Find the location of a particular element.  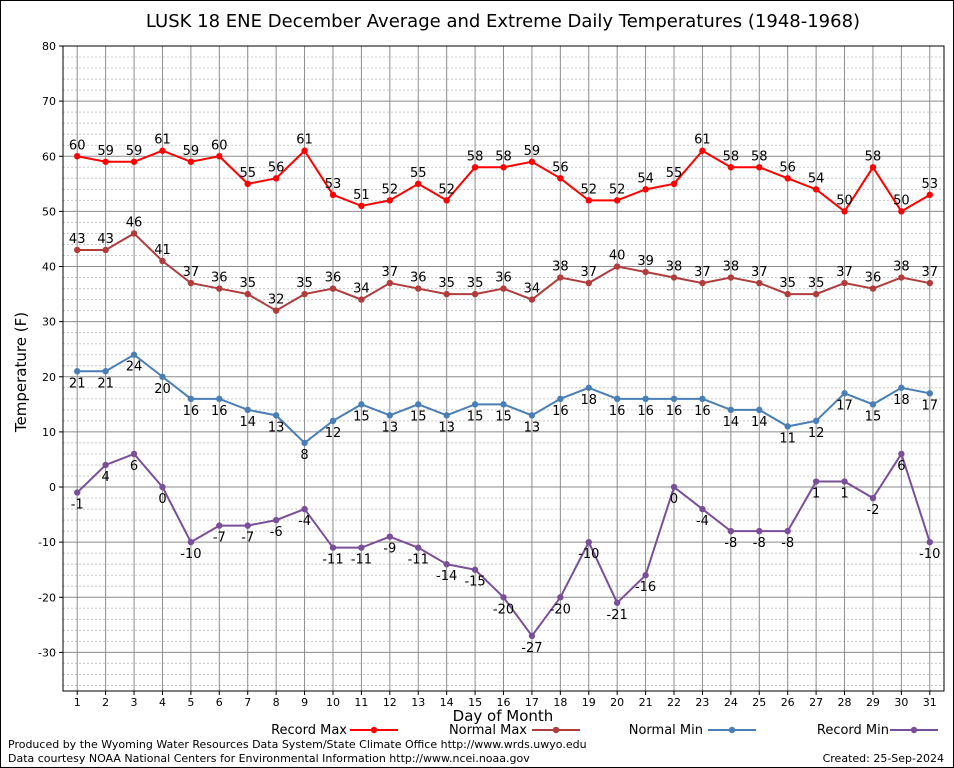

record-max-data-label: 50 is located at coordinates (844, 200).